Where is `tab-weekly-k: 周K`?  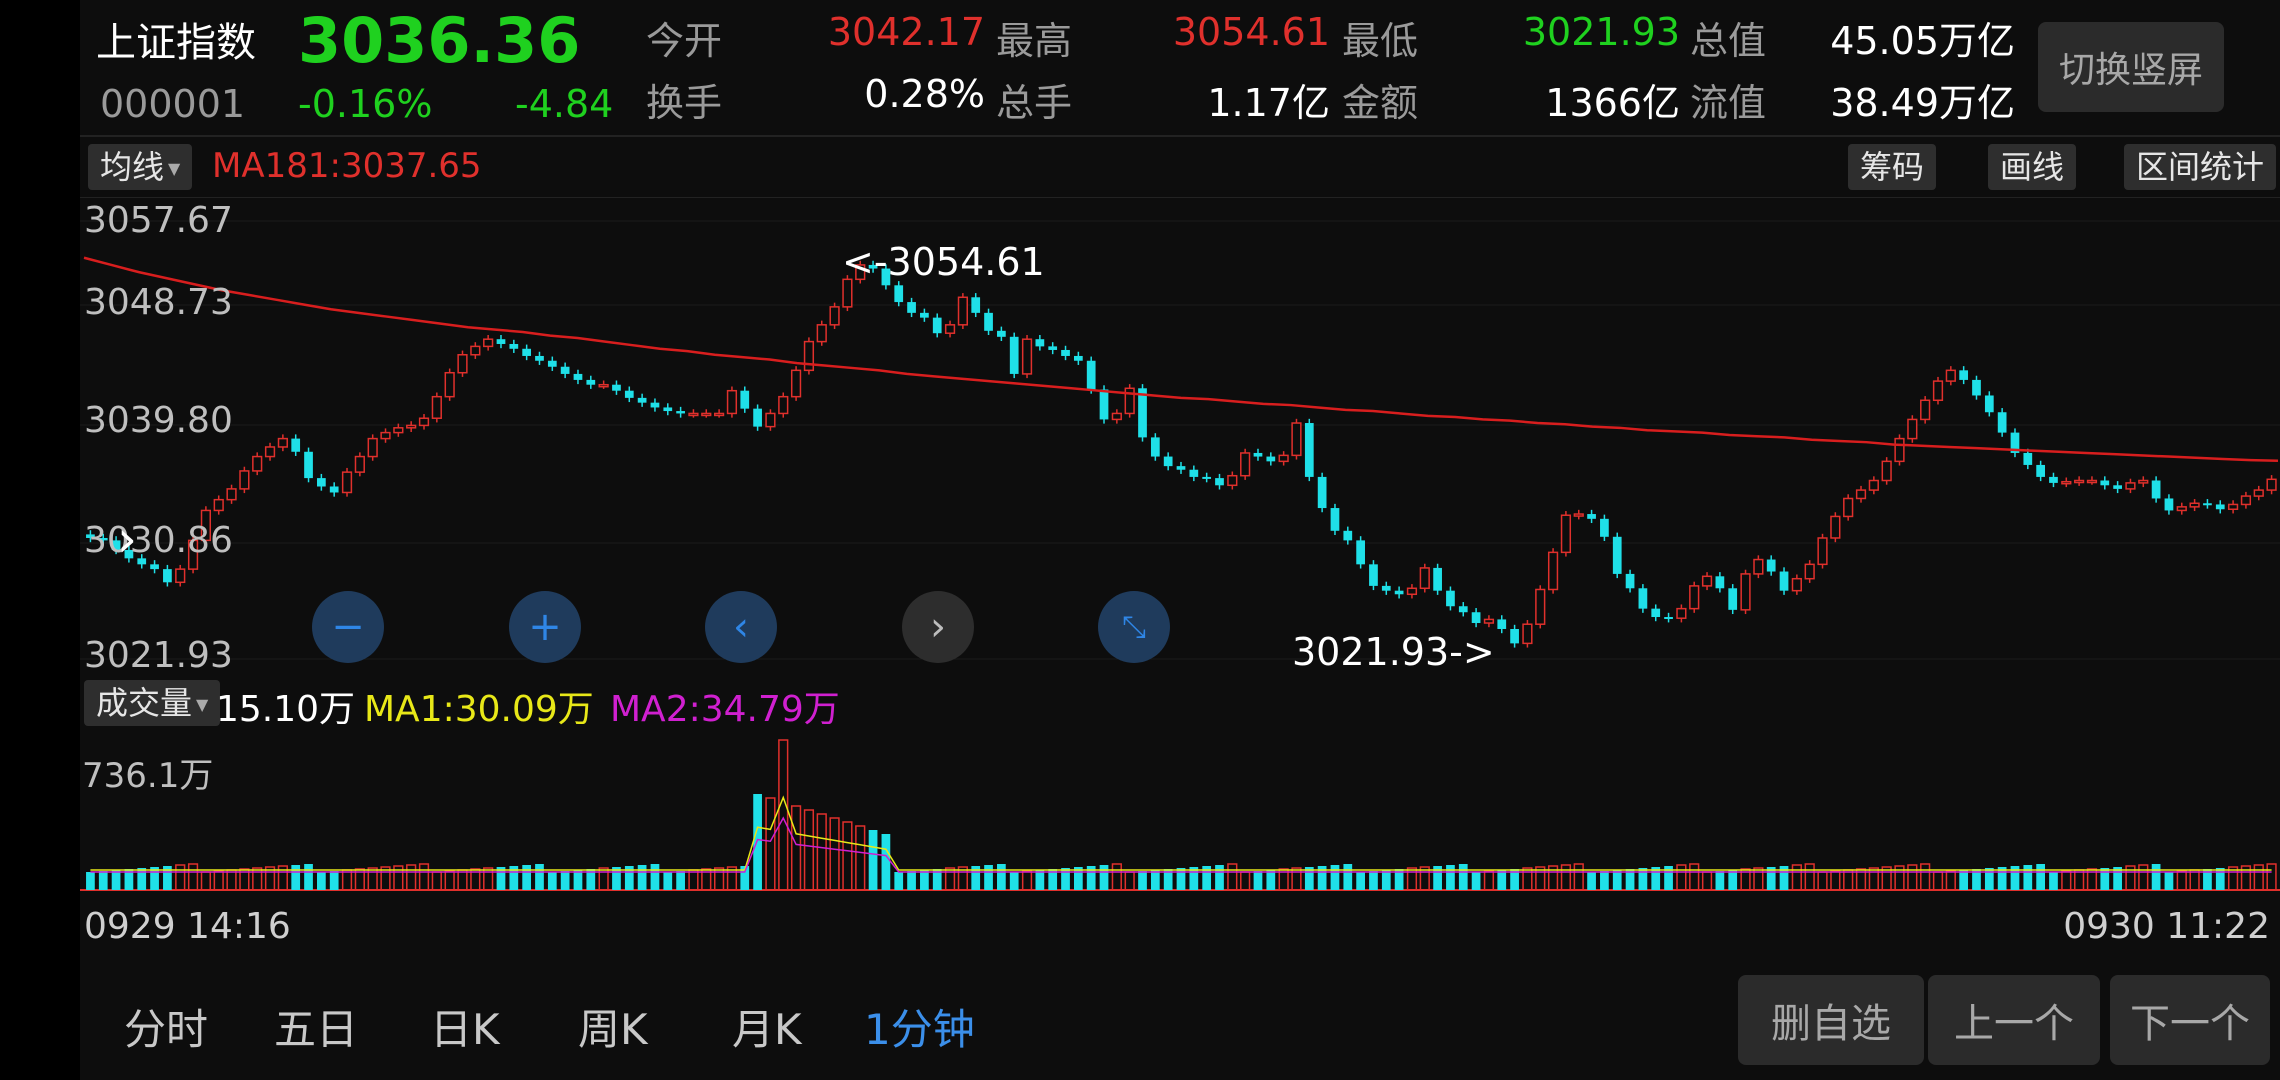
tab-weekly-k: 周K is located at coordinates (613, 1029).